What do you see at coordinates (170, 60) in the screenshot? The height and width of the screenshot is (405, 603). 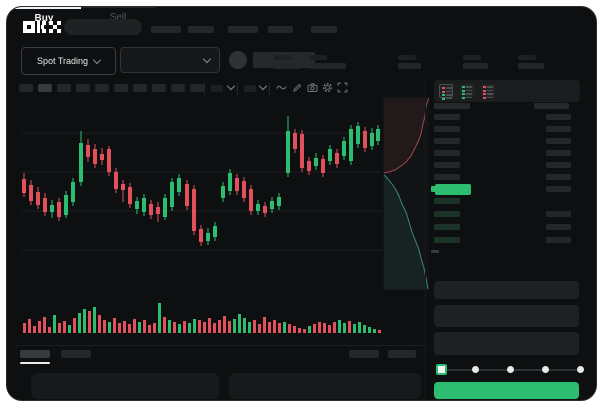 I see `pair-selector-dropdown` at bounding box center [170, 60].